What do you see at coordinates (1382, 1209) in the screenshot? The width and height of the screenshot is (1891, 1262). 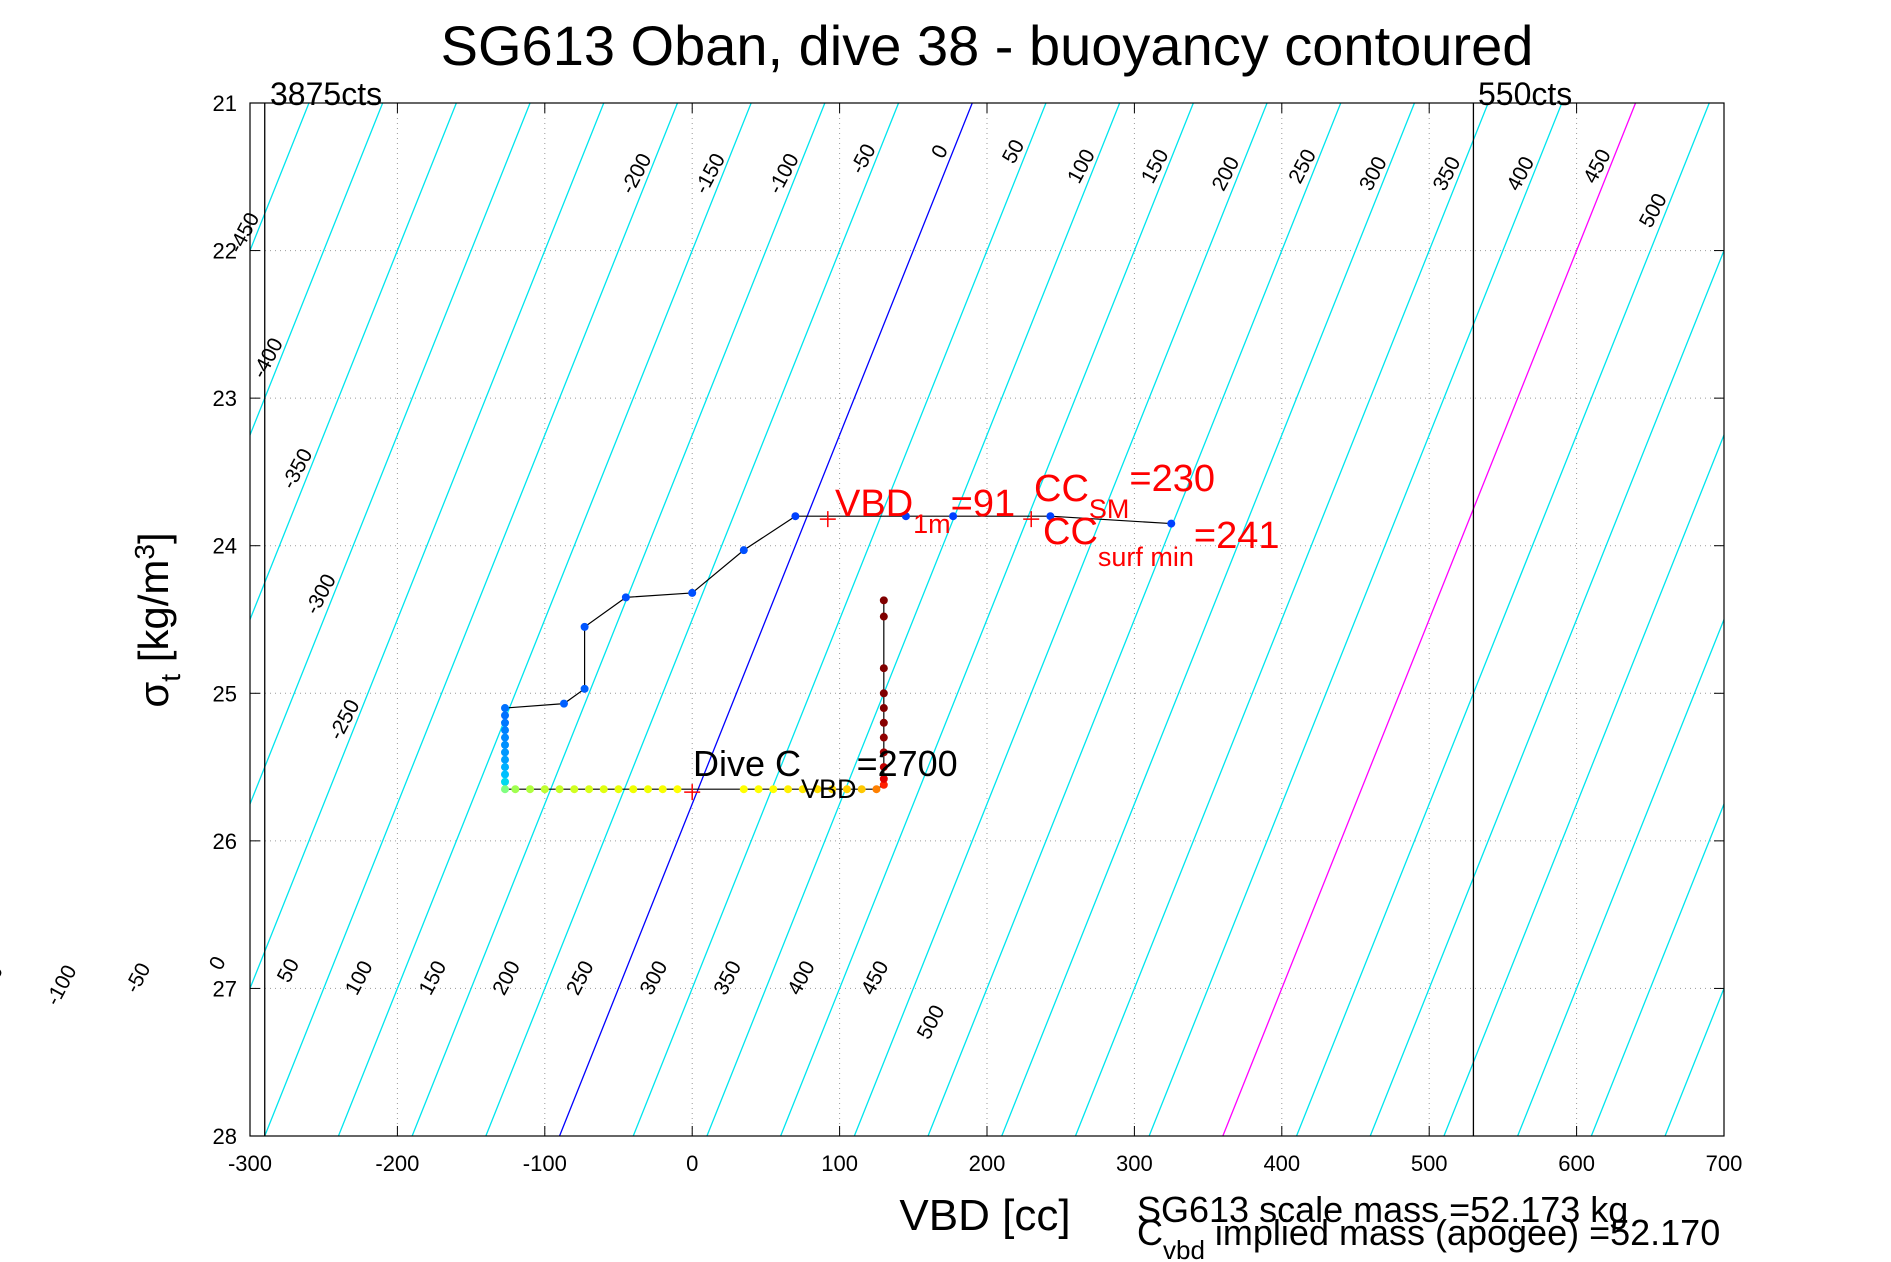 I see `scale-mass-text: SG613 scale mass =52.173 kg` at bounding box center [1382, 1209].